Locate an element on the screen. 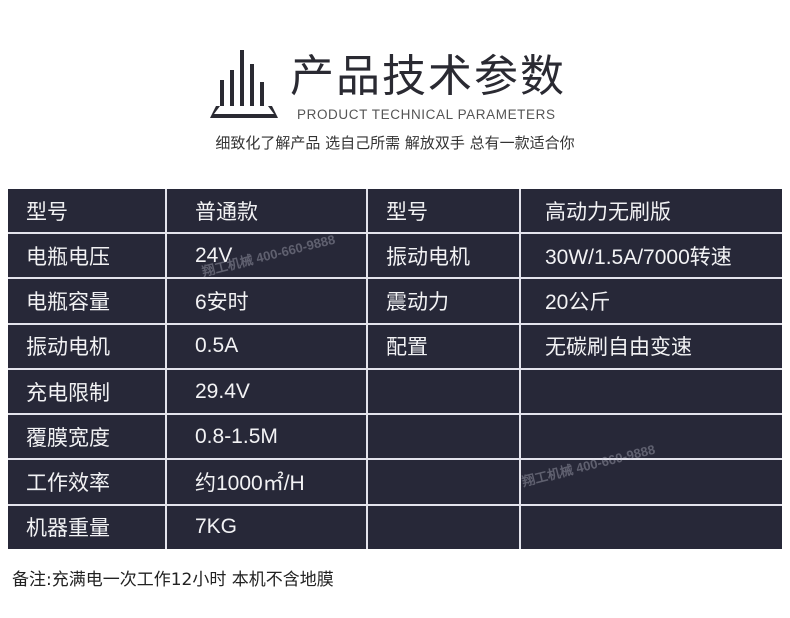 This screenshot has width=790, height=618. spec-value-cell: 29.4V is located at coordinates (266, 391).